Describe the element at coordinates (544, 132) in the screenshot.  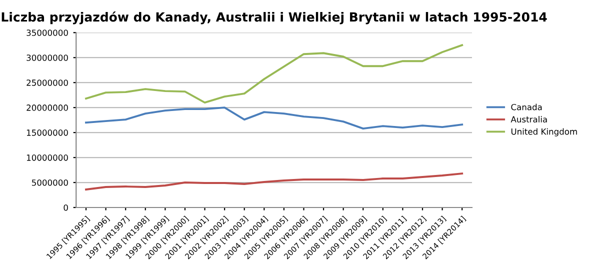
I see `legend-label: United Kingdom` at that location.